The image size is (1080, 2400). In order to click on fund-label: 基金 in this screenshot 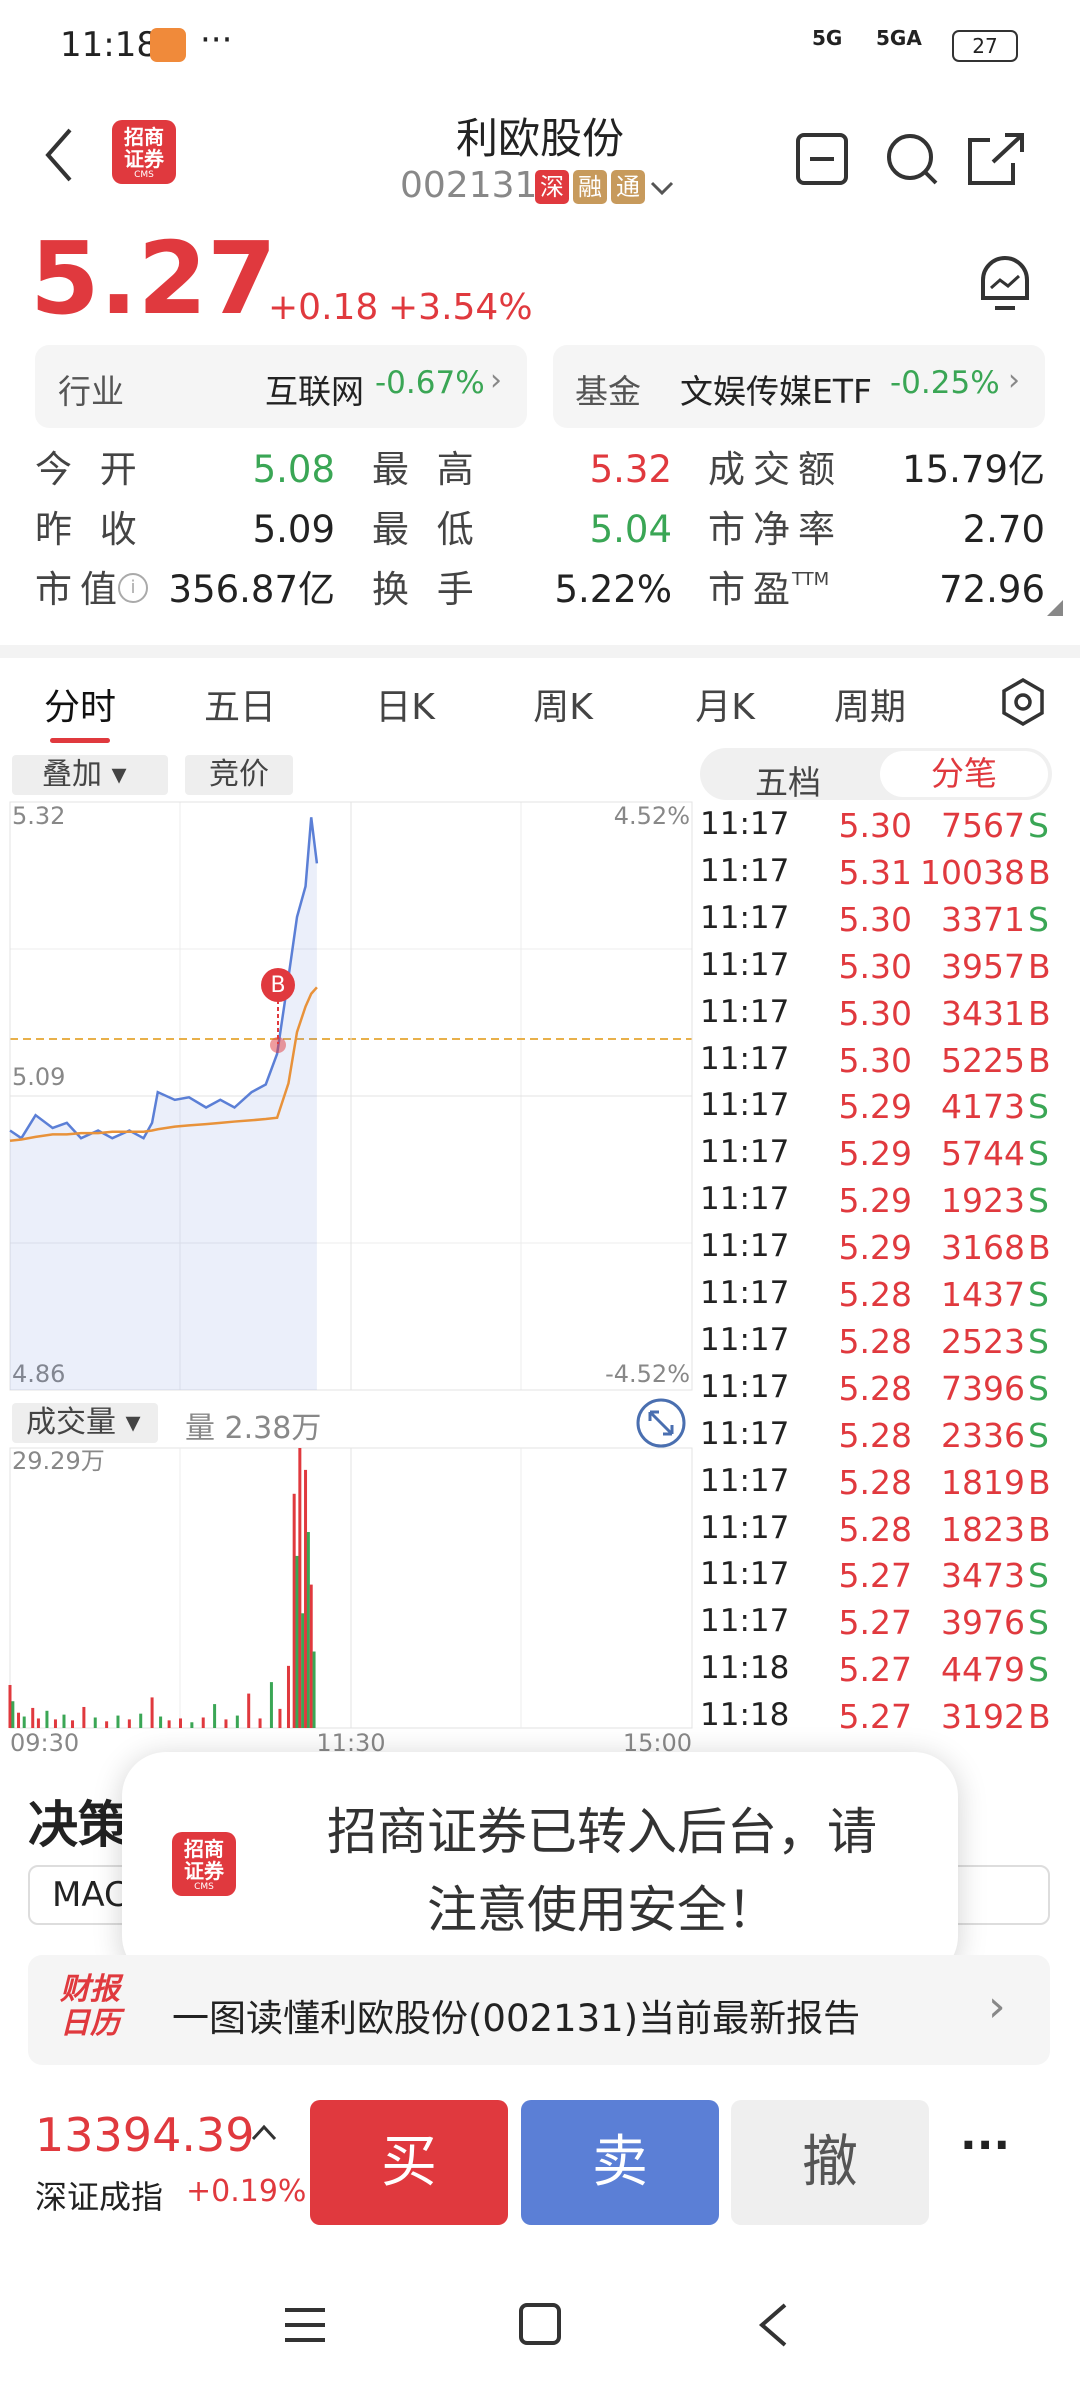, I will do `click(608, 391)`.